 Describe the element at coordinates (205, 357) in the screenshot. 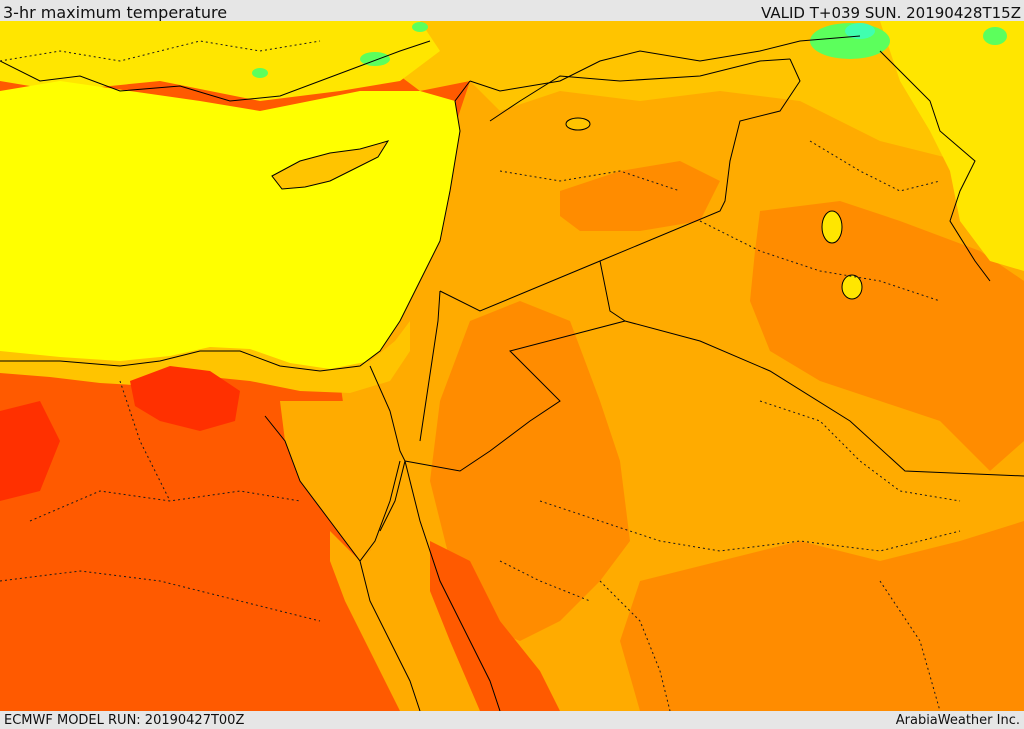

I see `field-coast-band` at that location.